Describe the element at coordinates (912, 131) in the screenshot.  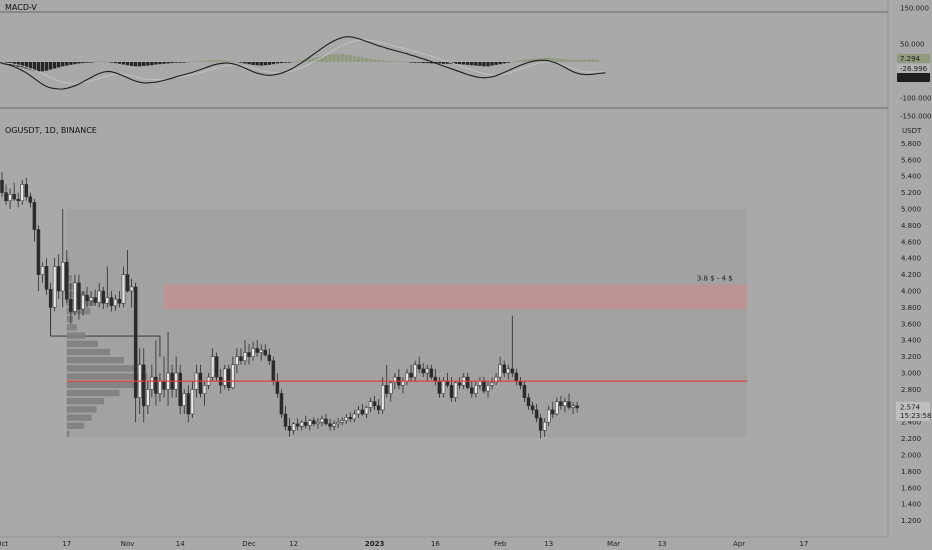
I see `currency-label: USDT` at that location.